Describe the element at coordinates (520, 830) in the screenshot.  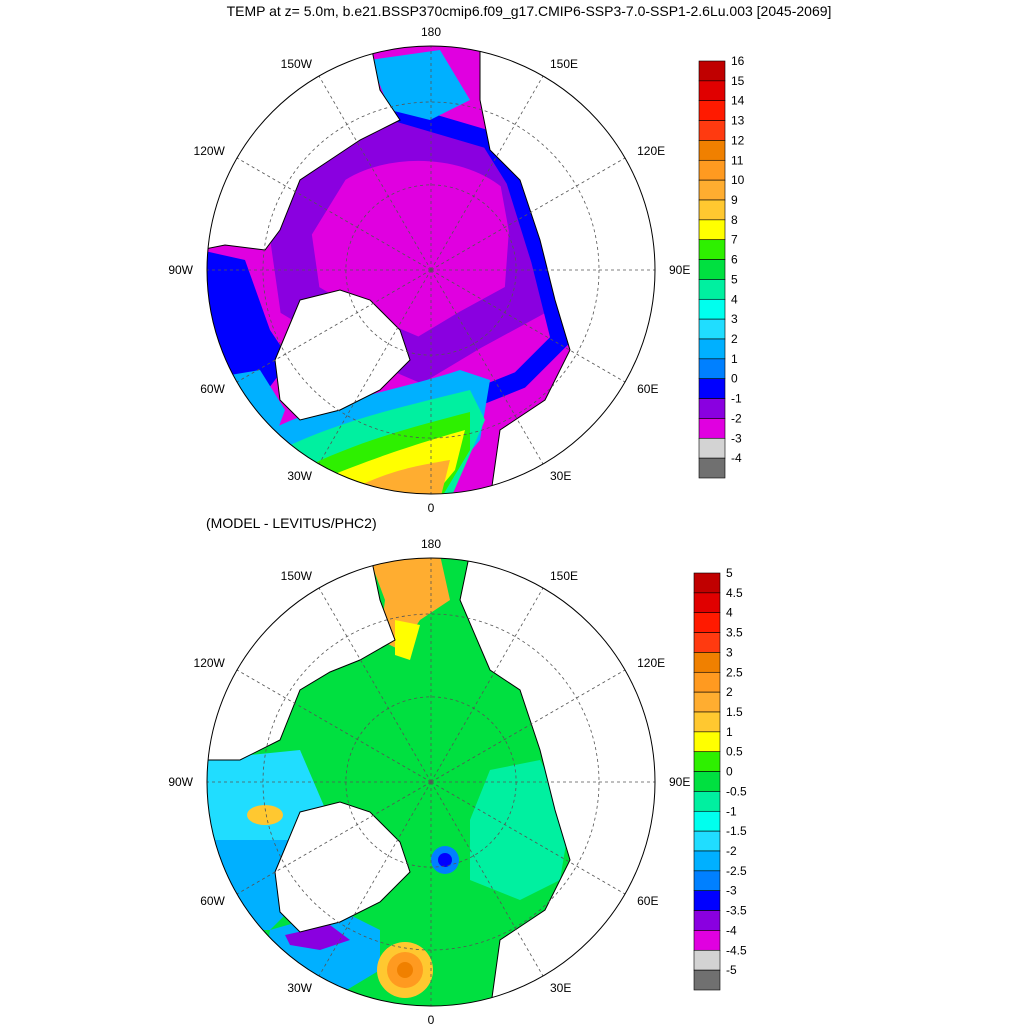
I see `bottom-barents` at that location.